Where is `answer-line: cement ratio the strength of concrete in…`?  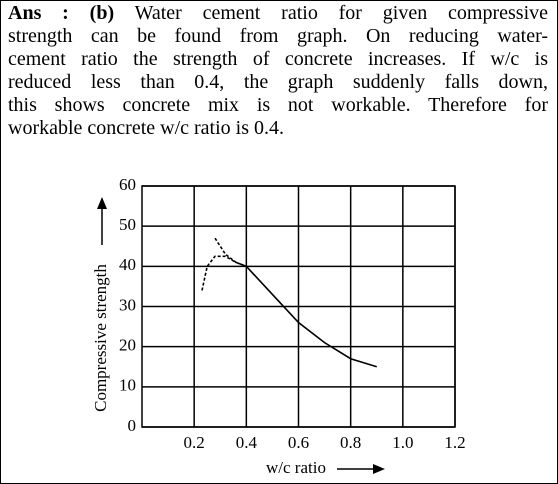 answer-line: cement ratio the strength of concrete in… is located at coordinates (278, 59).